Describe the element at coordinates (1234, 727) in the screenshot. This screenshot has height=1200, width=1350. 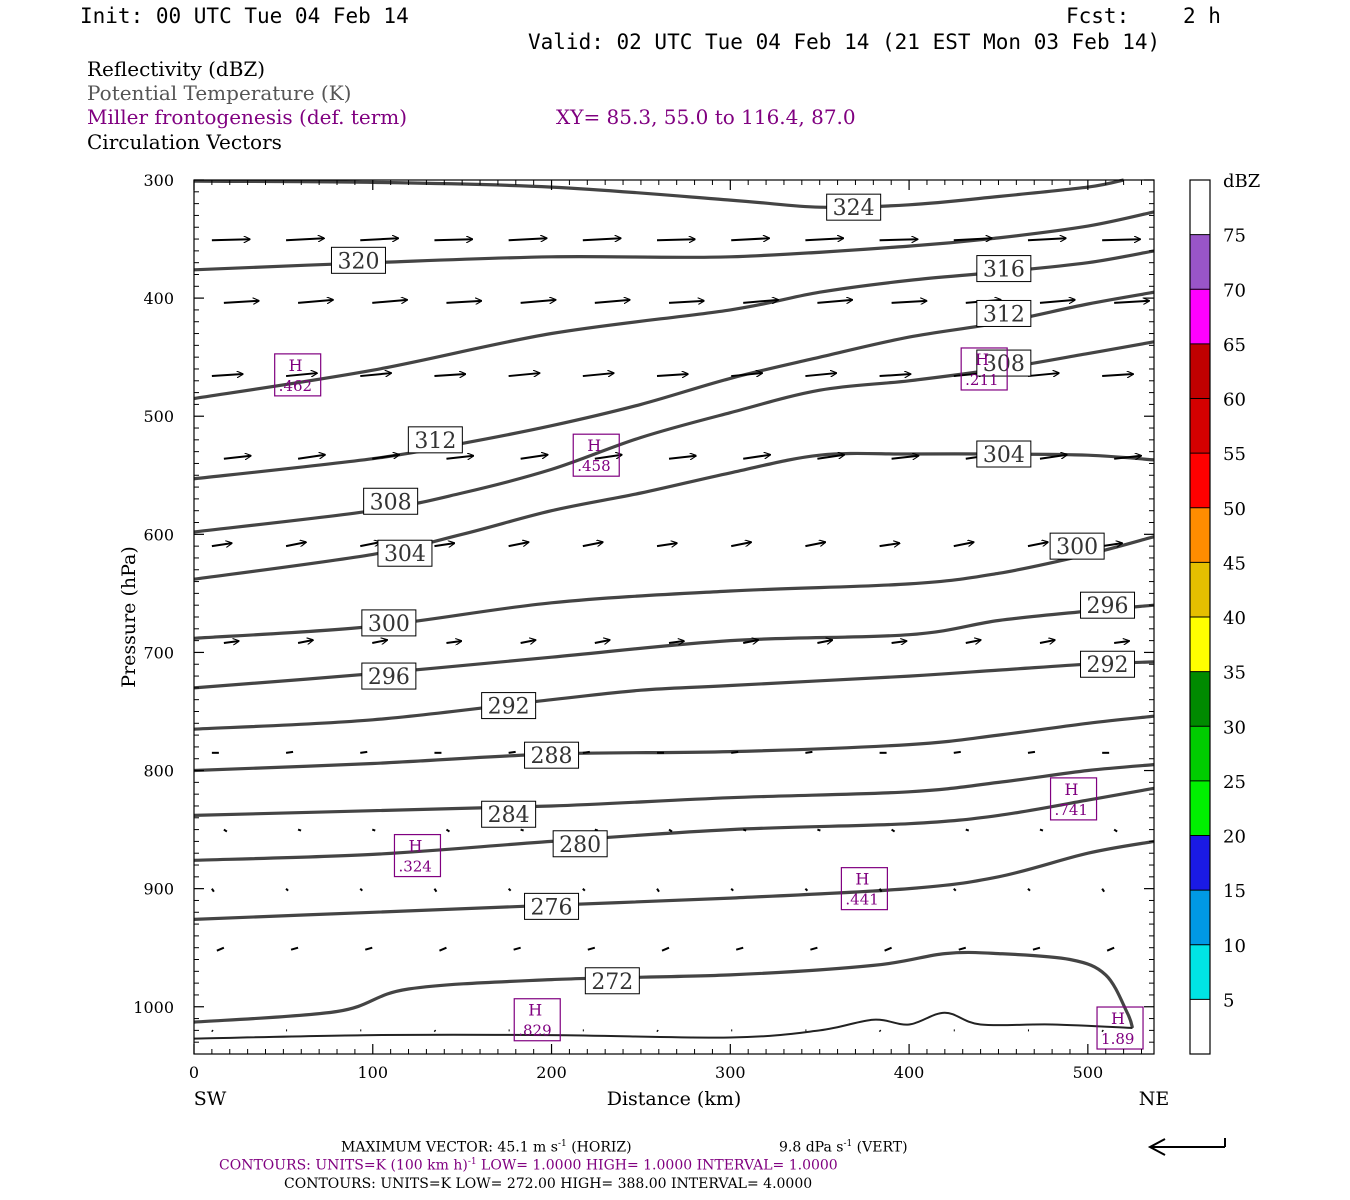
I see `colorbar-label: 30` at that location.